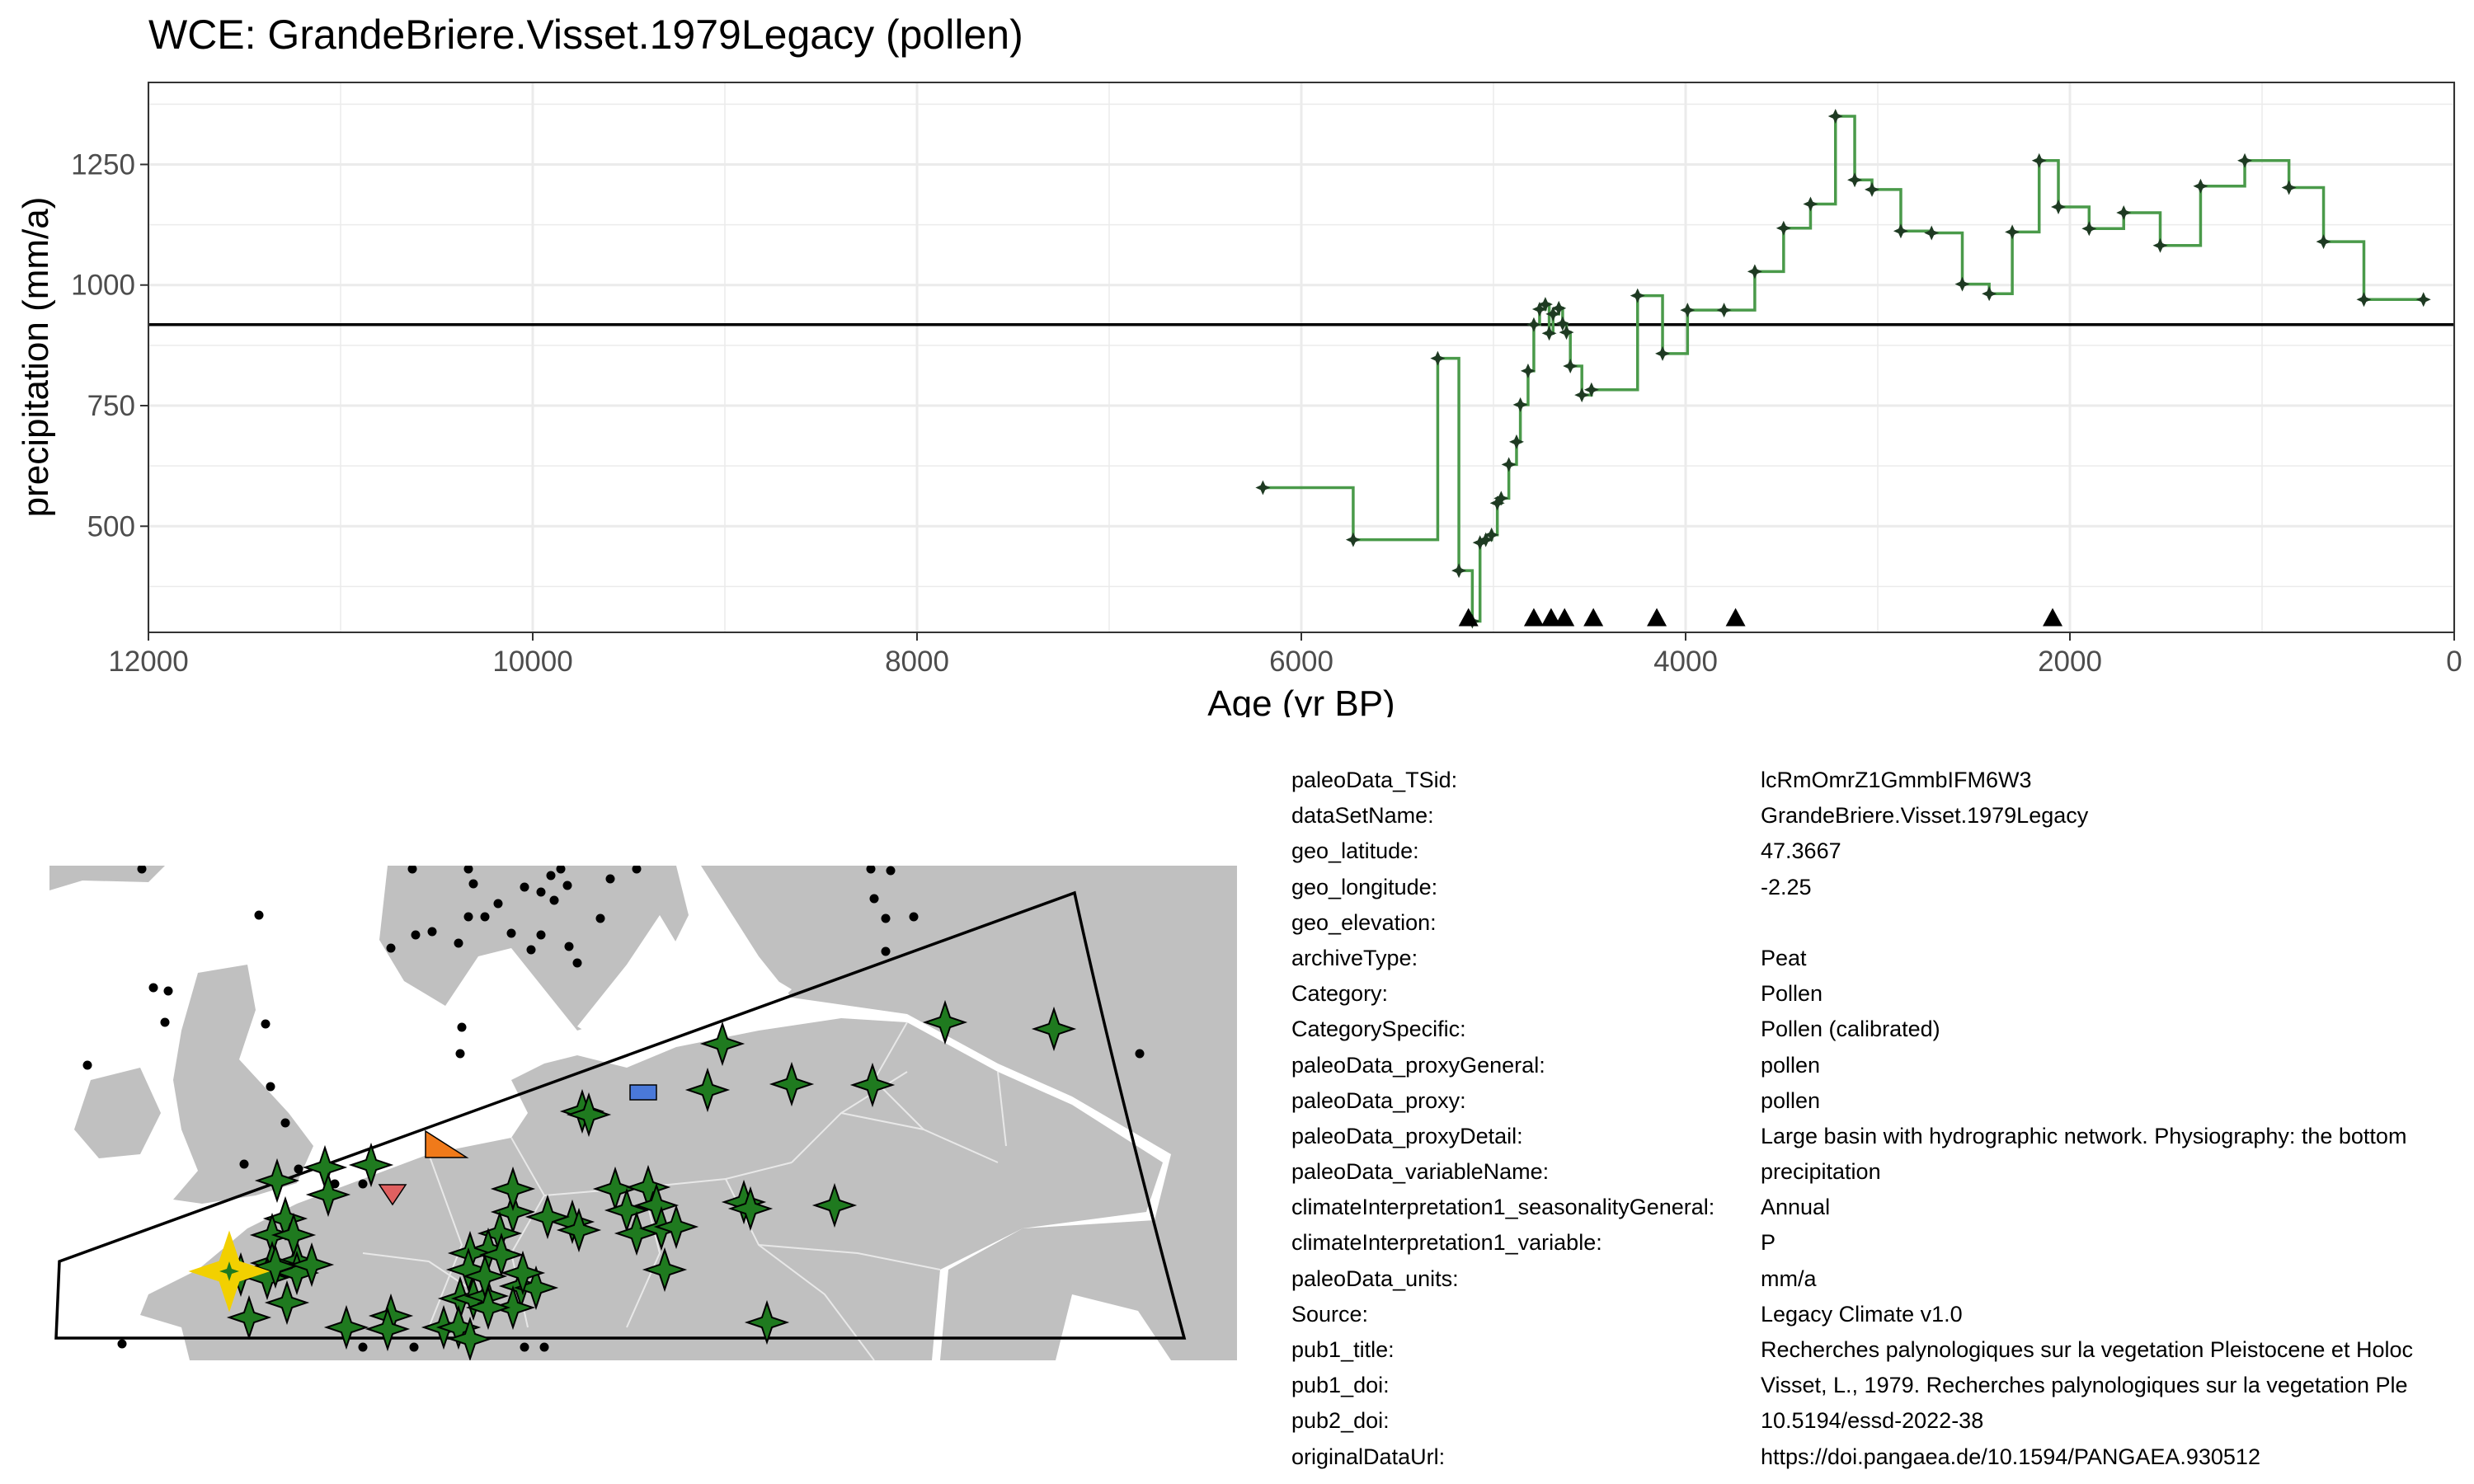 The image size is (2474, 1484). I want to click on metadata-key: paleoData_TSid:, so click(1374, 780).